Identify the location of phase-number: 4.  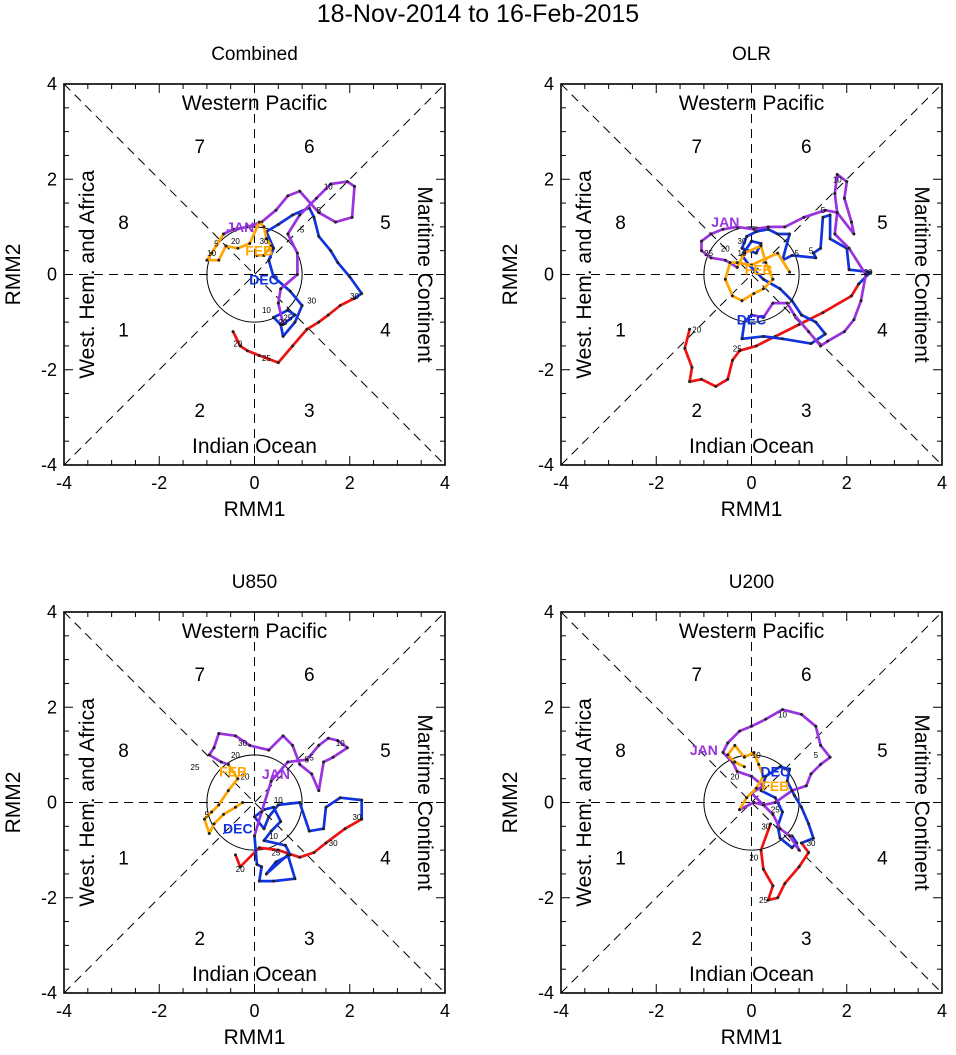
(385, 330).